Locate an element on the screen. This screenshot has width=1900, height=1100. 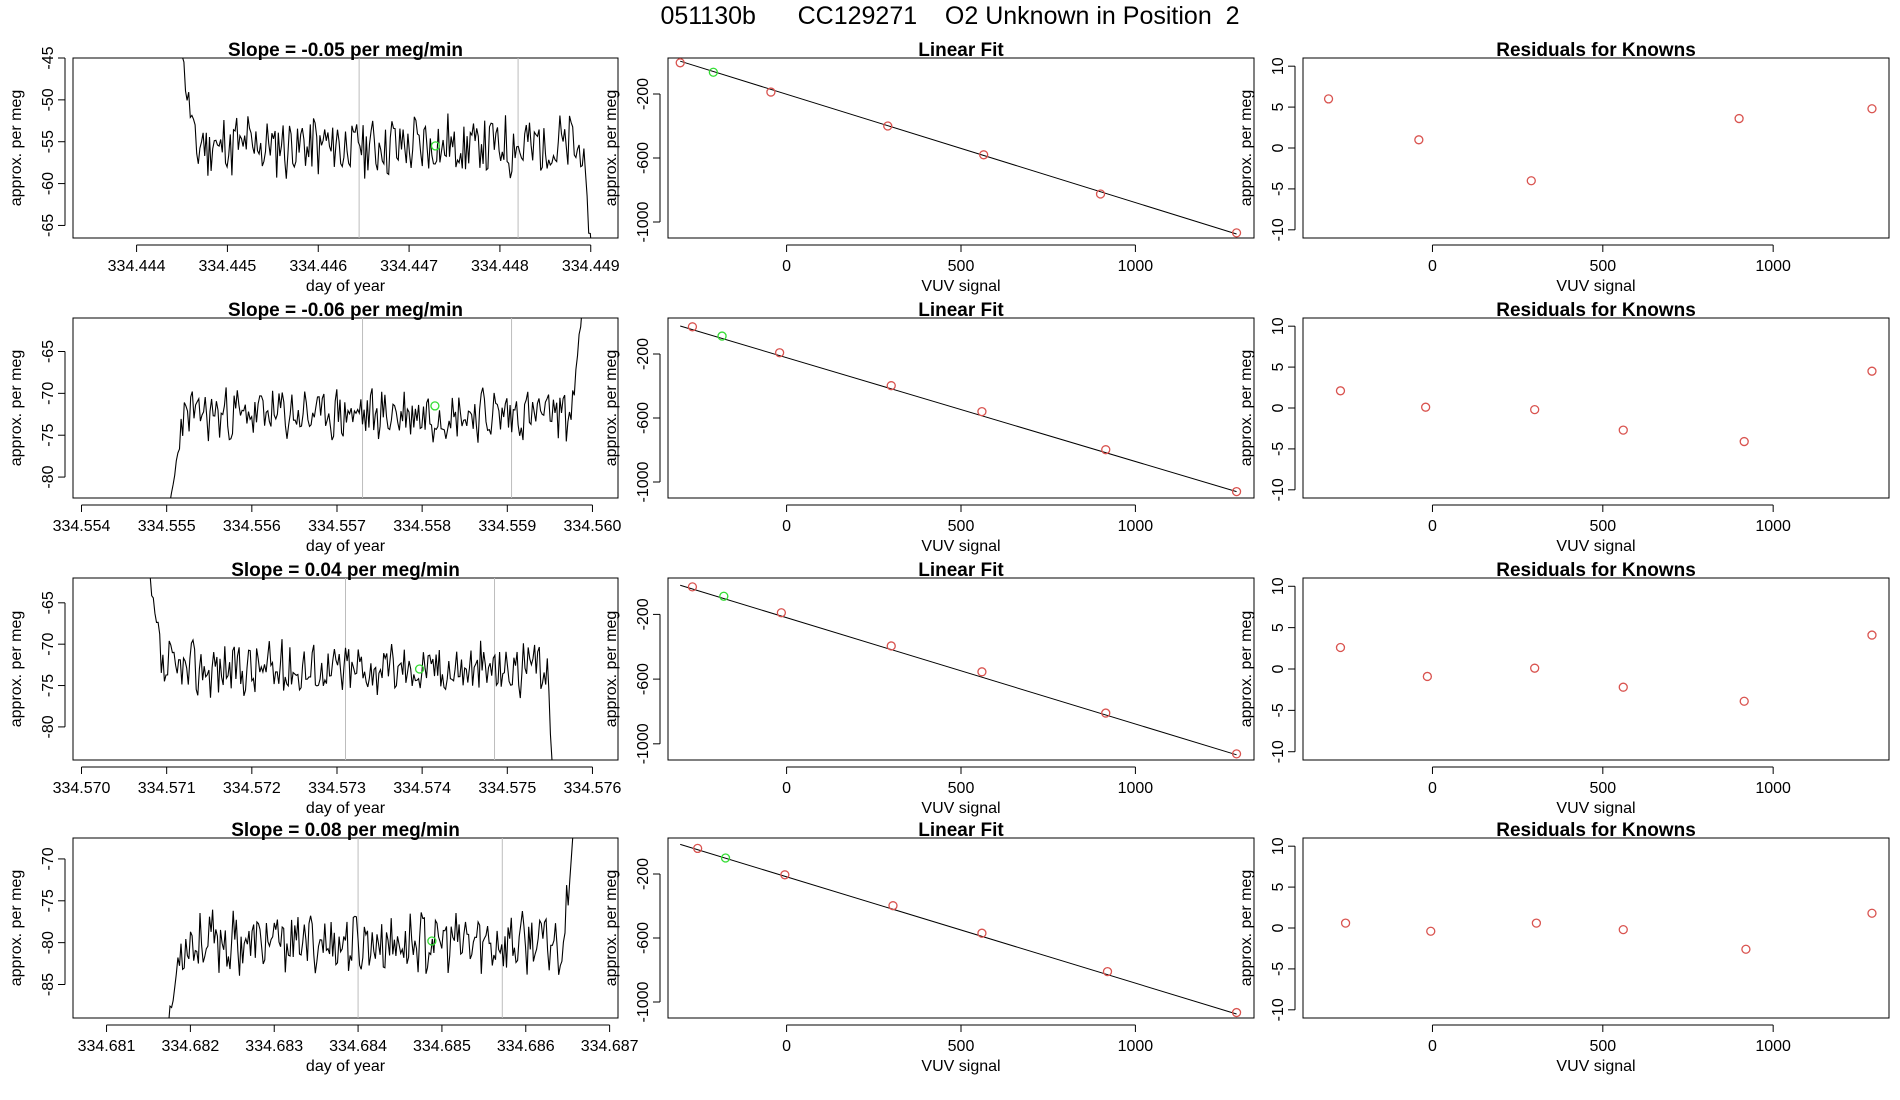
panel-title: Slope = -0.06 per meg/min is located at coordinates (345, 310).